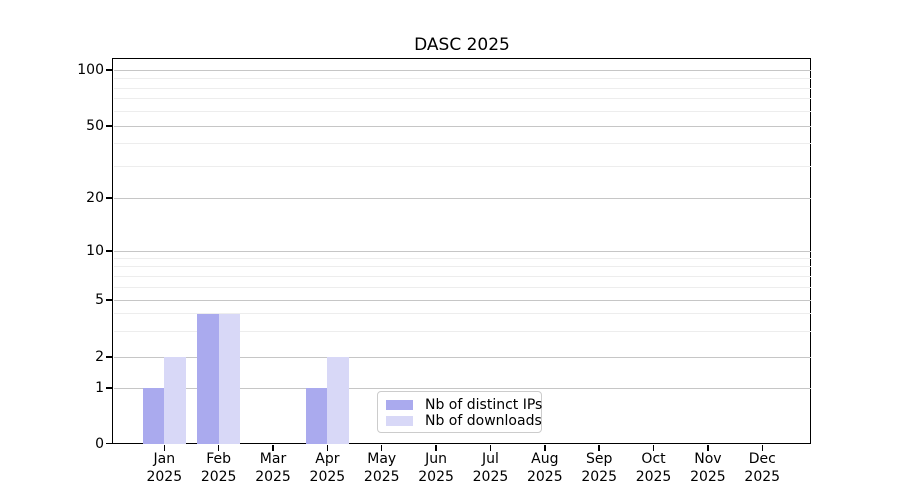 Image resolution: width=900 pixels, height=500 pixels. I want to click on y-tick-label: 1, so click(99, 388).